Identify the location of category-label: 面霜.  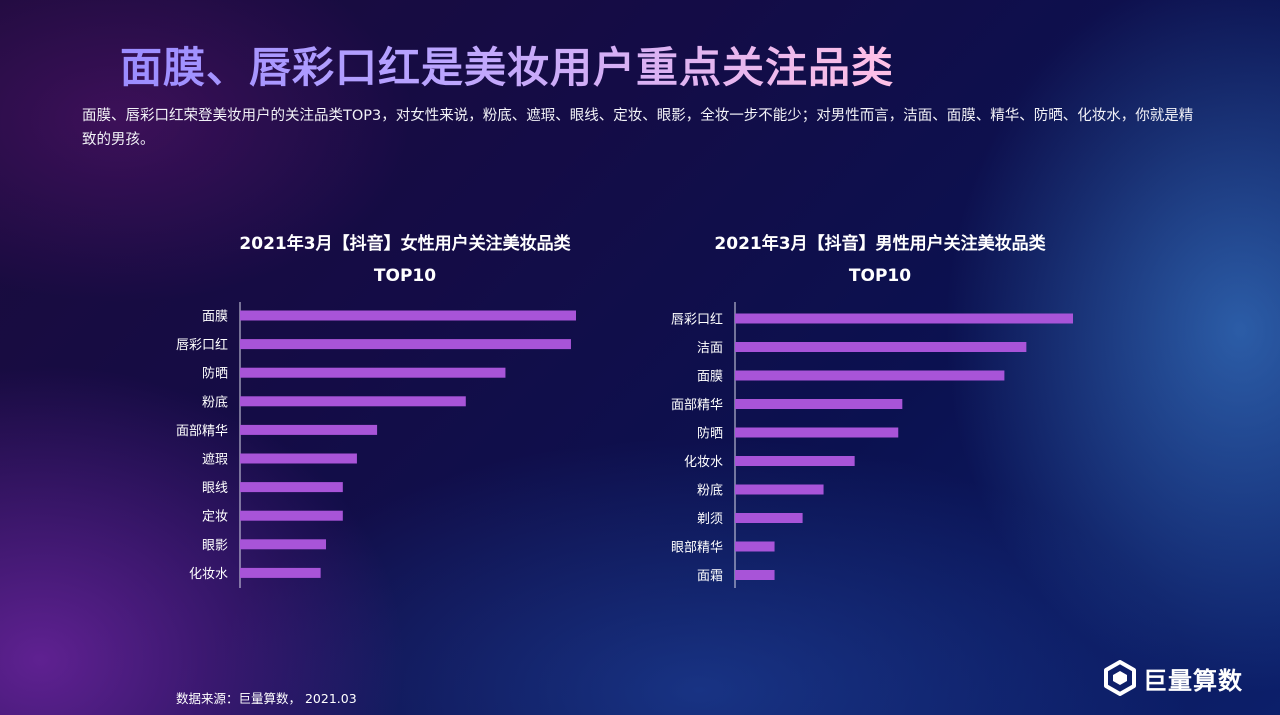
(710, 576).